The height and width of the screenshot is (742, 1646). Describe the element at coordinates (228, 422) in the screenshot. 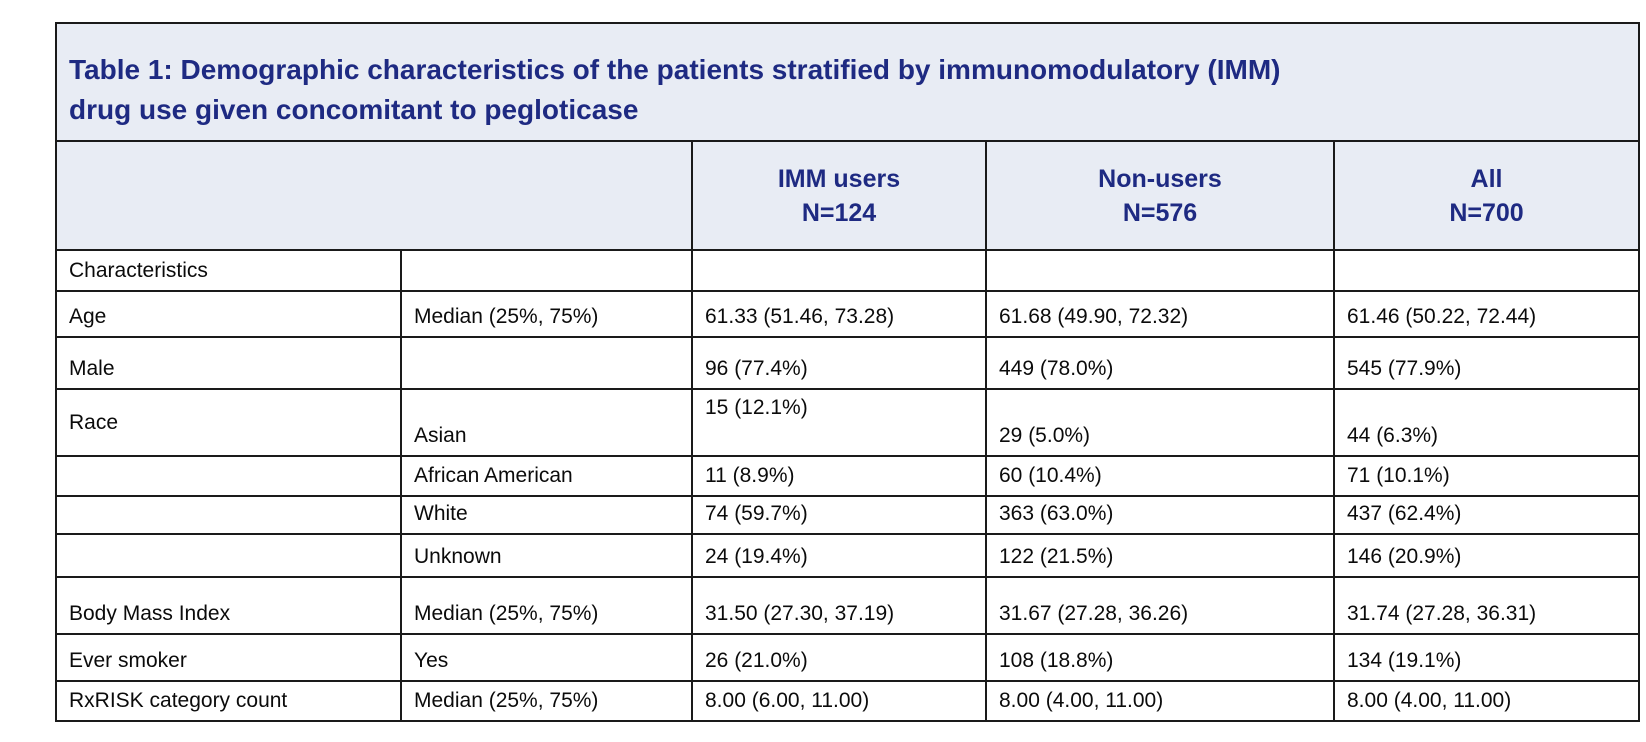

I see `cell-characteristic-label: Race` at that location.